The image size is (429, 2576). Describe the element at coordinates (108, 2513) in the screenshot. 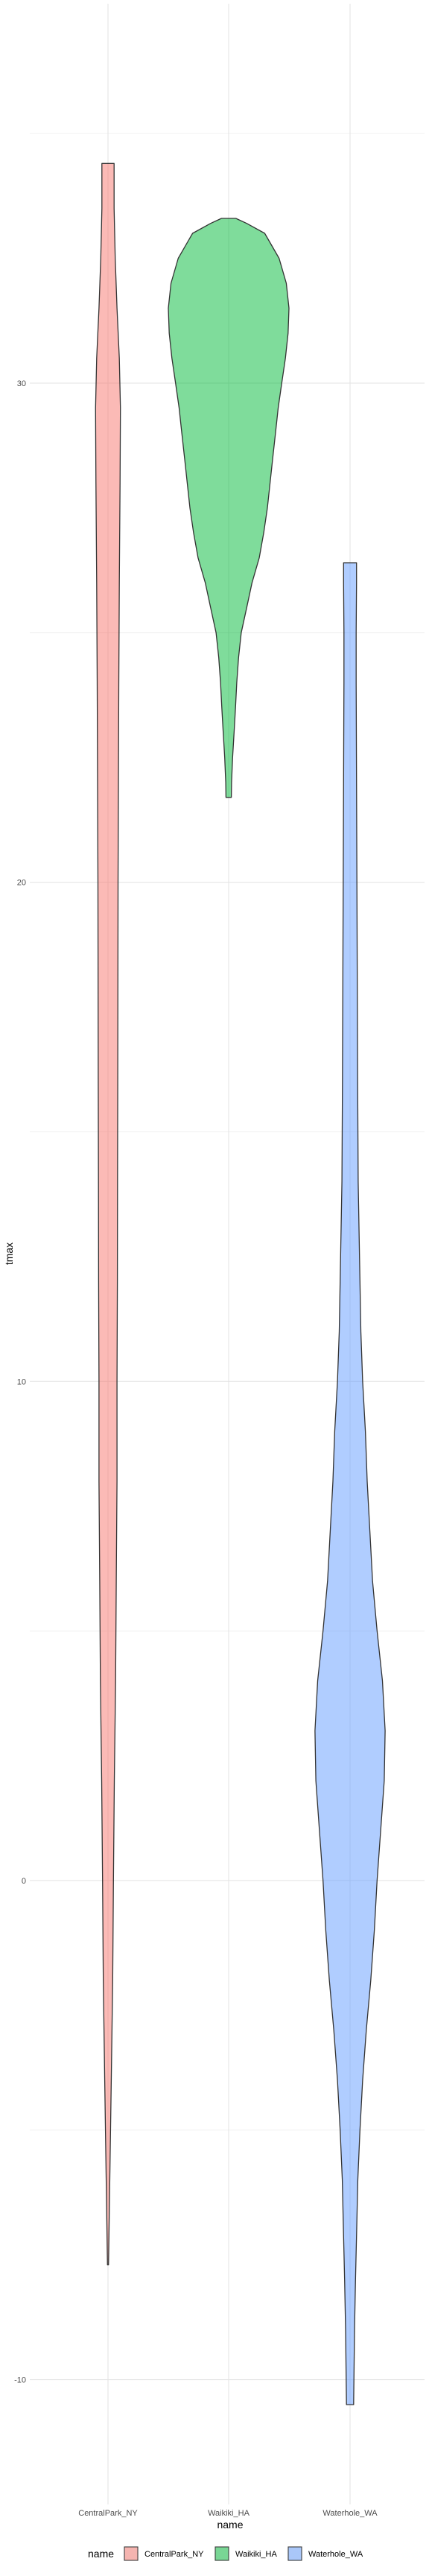

I see `x-tick-label: CentralPark_NY` at that location.